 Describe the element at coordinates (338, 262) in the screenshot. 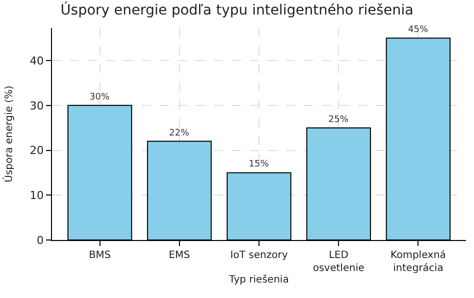

I see `x-tick-label: LED osvetlenie` at that location.